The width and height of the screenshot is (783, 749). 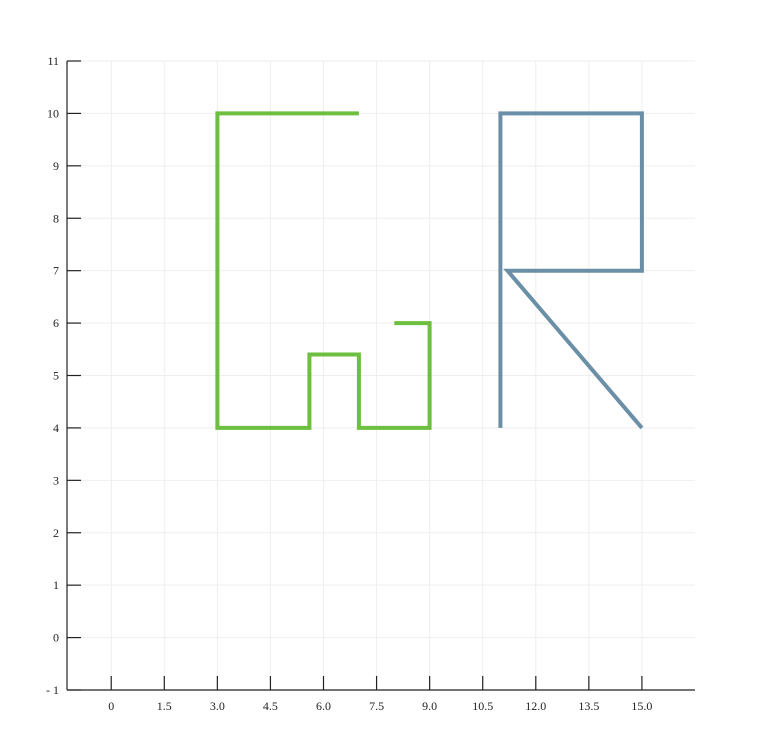 I want to click on x-tick-label: 13.5, so click(x=588, y=706).